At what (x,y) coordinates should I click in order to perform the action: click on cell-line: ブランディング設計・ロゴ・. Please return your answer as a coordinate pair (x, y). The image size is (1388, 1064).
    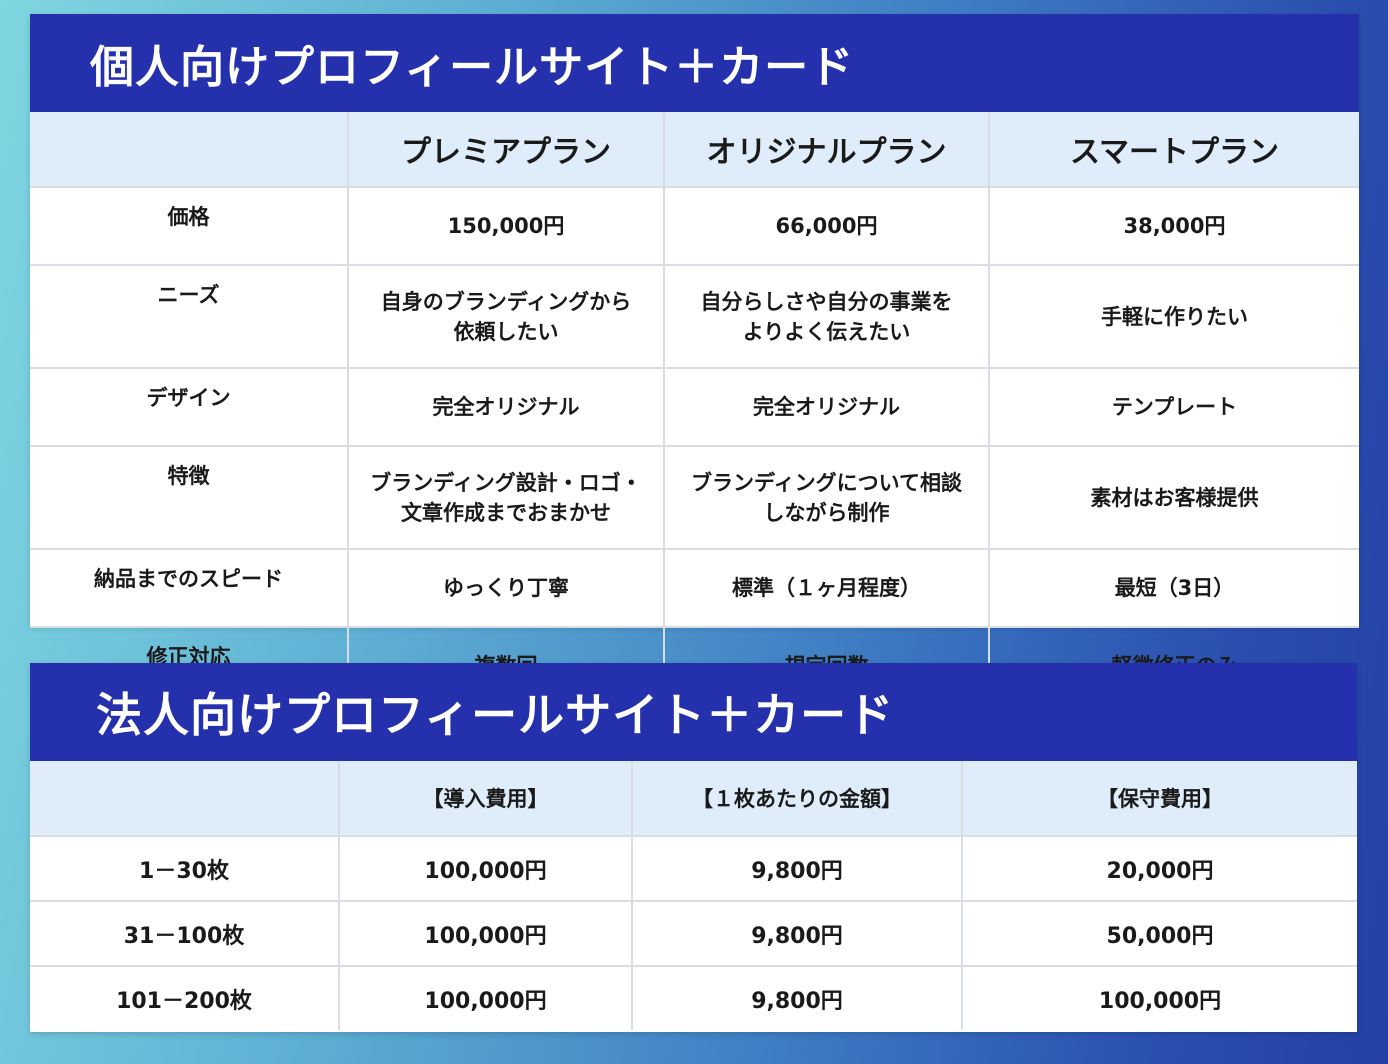
    Looking at the image, I should click on (506, 482).